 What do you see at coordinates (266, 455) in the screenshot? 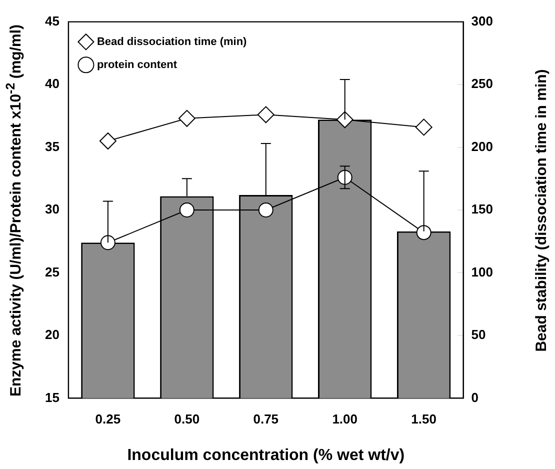
I see `x-axis-title: Inoculum concentration (% wet wt/v)` at bounding box center [266, 455].